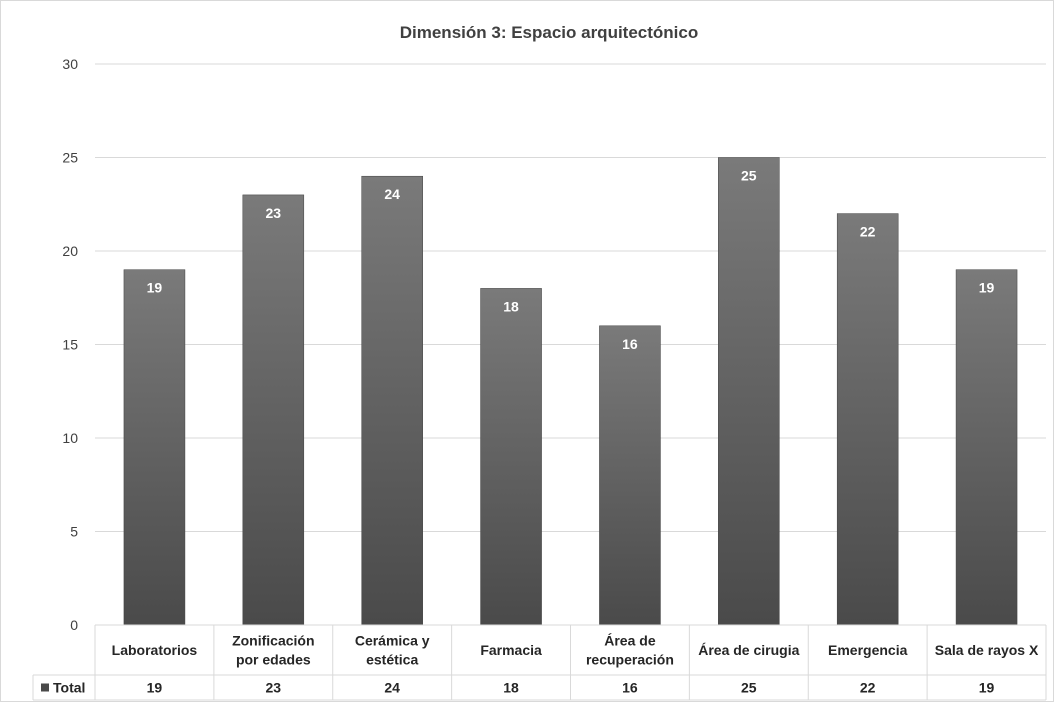  Describe the element at coordinates (392, 641) in the screenshot. I see `category-label: Cerámica y` at that location.